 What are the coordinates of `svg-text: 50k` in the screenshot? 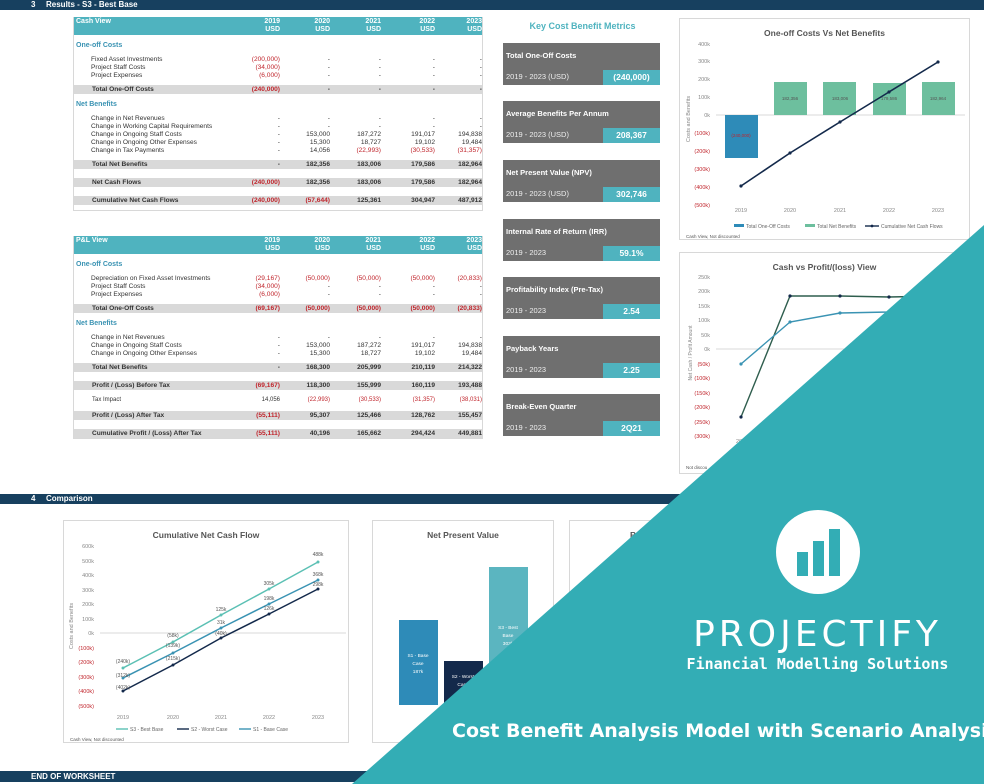 It's located at (705, 336).